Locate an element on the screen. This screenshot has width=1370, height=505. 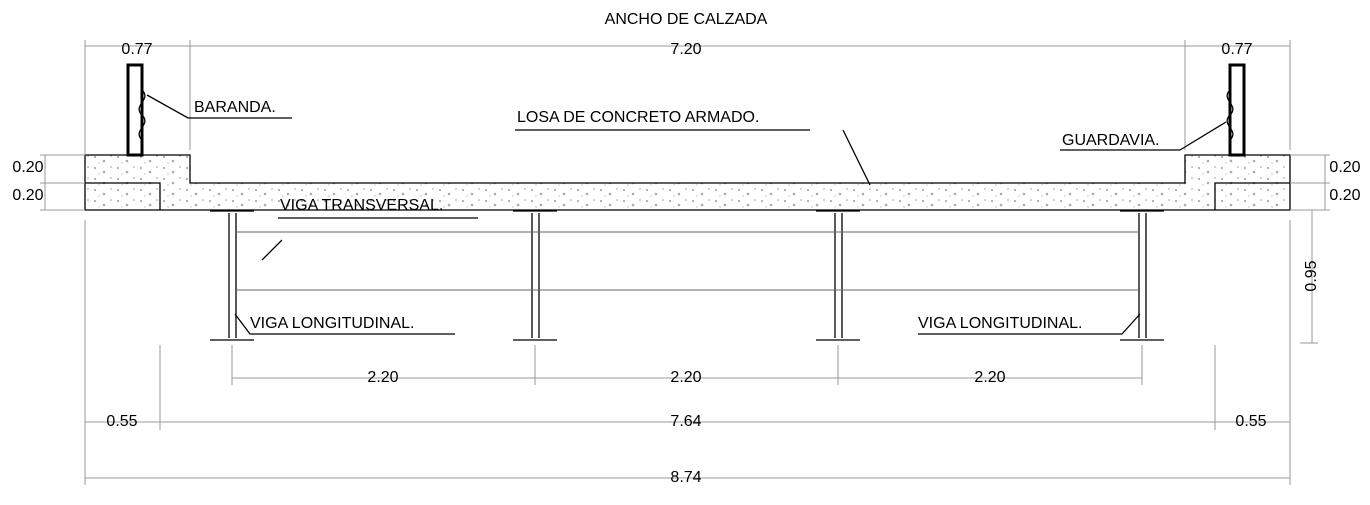
dim: 7.20 is located at coordinates (685, 49).